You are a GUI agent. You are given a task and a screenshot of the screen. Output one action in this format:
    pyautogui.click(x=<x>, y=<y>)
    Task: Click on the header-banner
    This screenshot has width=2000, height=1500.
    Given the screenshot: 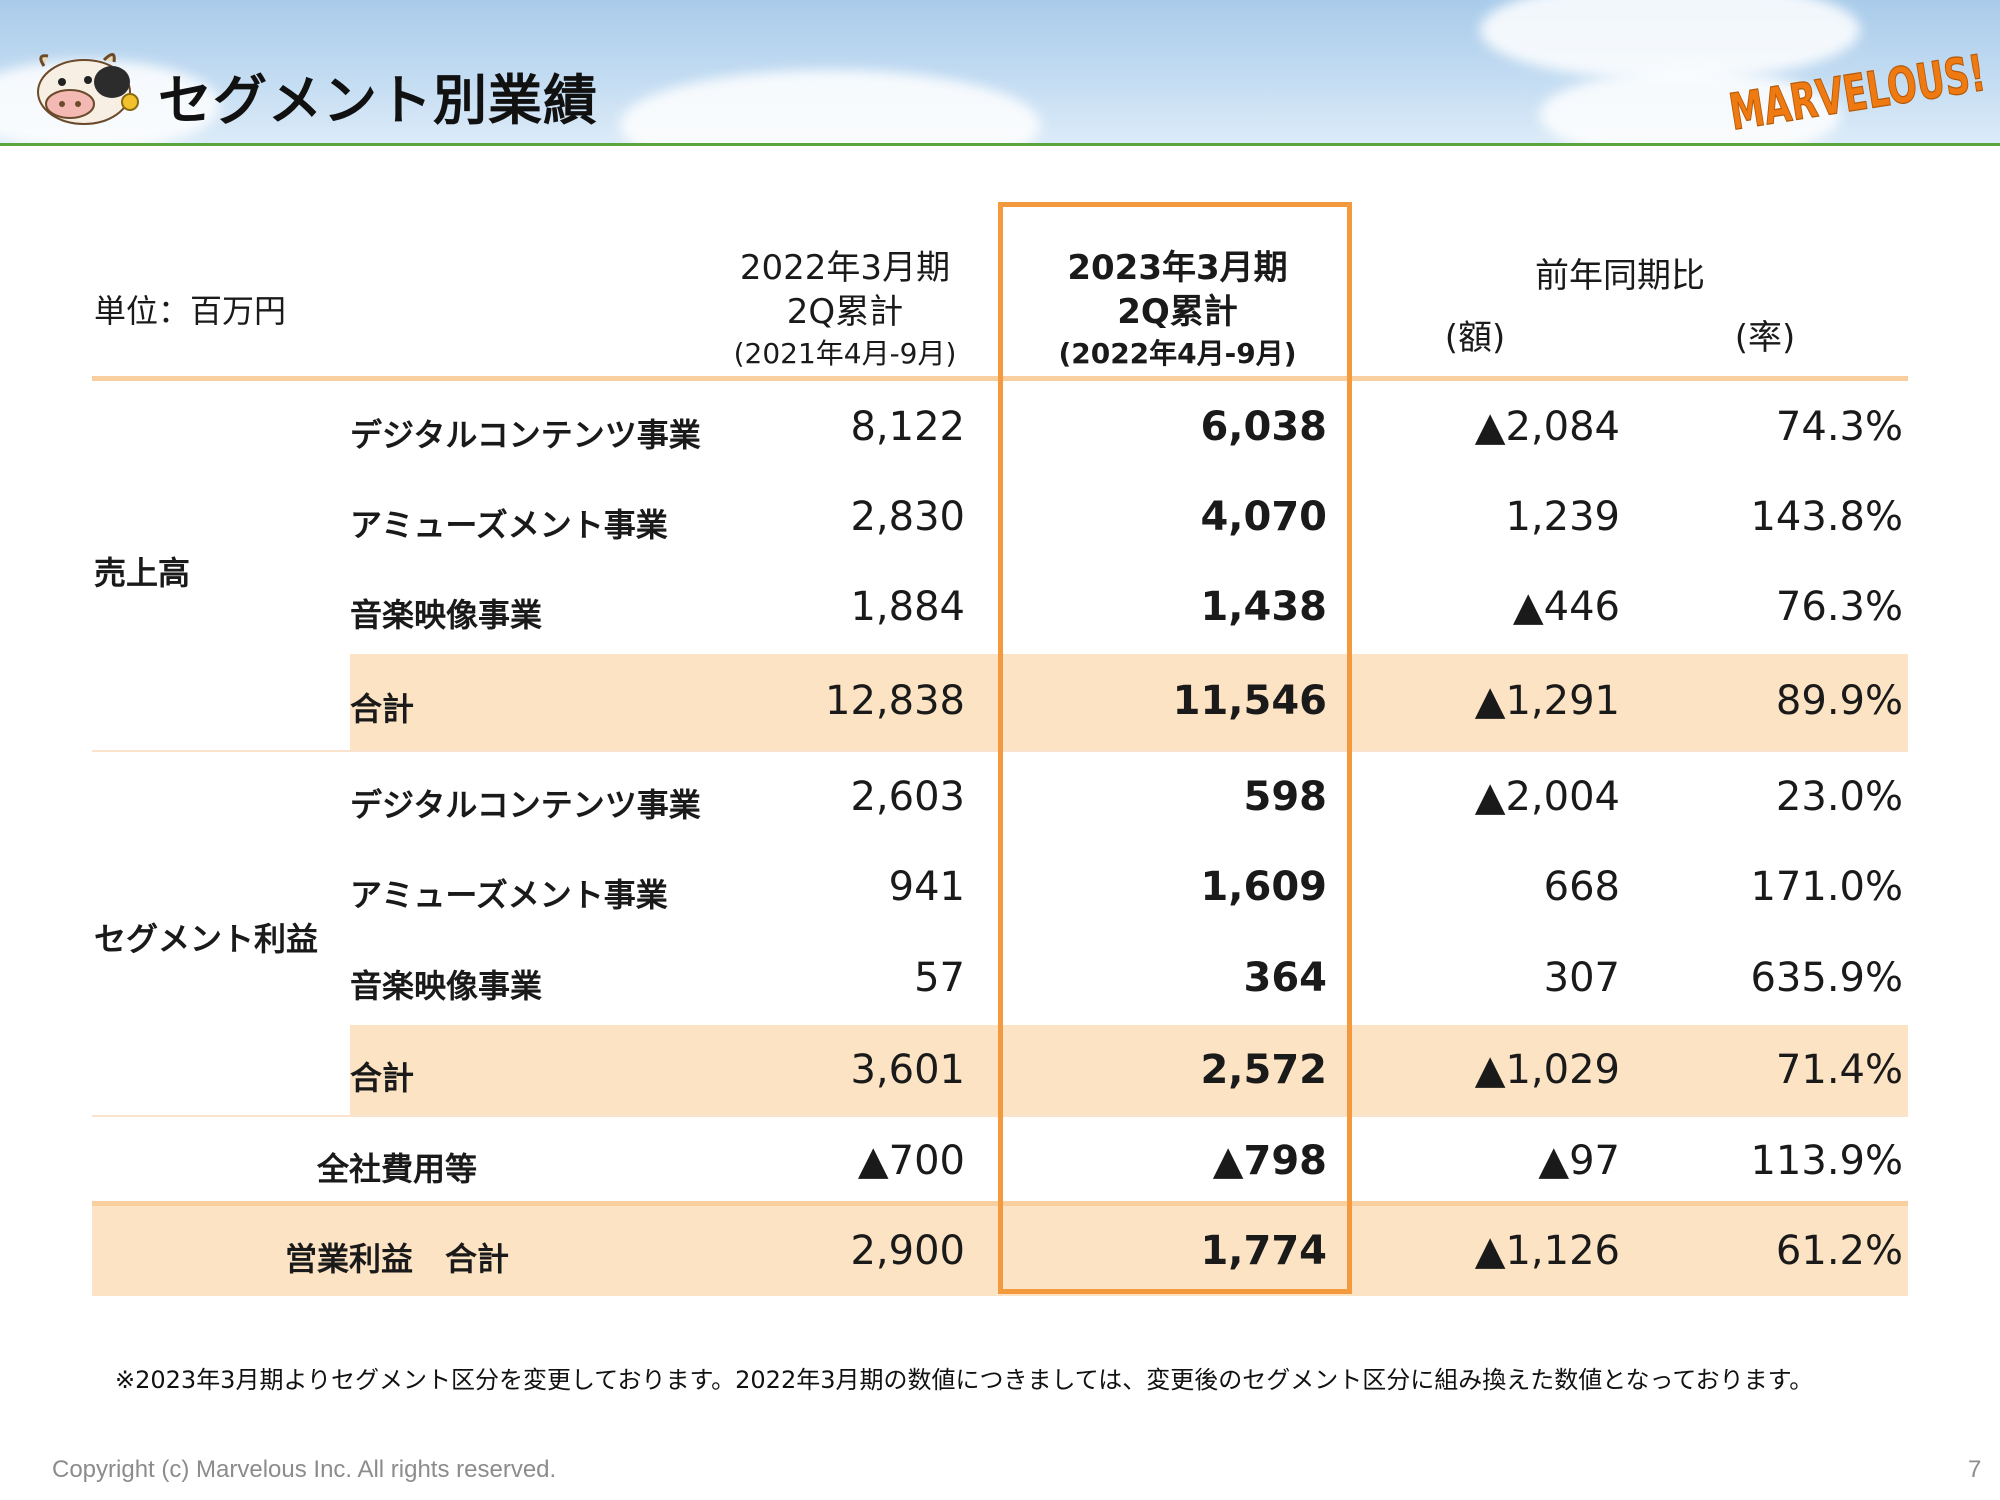 What is the action you would take?
    pyautogui.click(x=1000, y=71)
    